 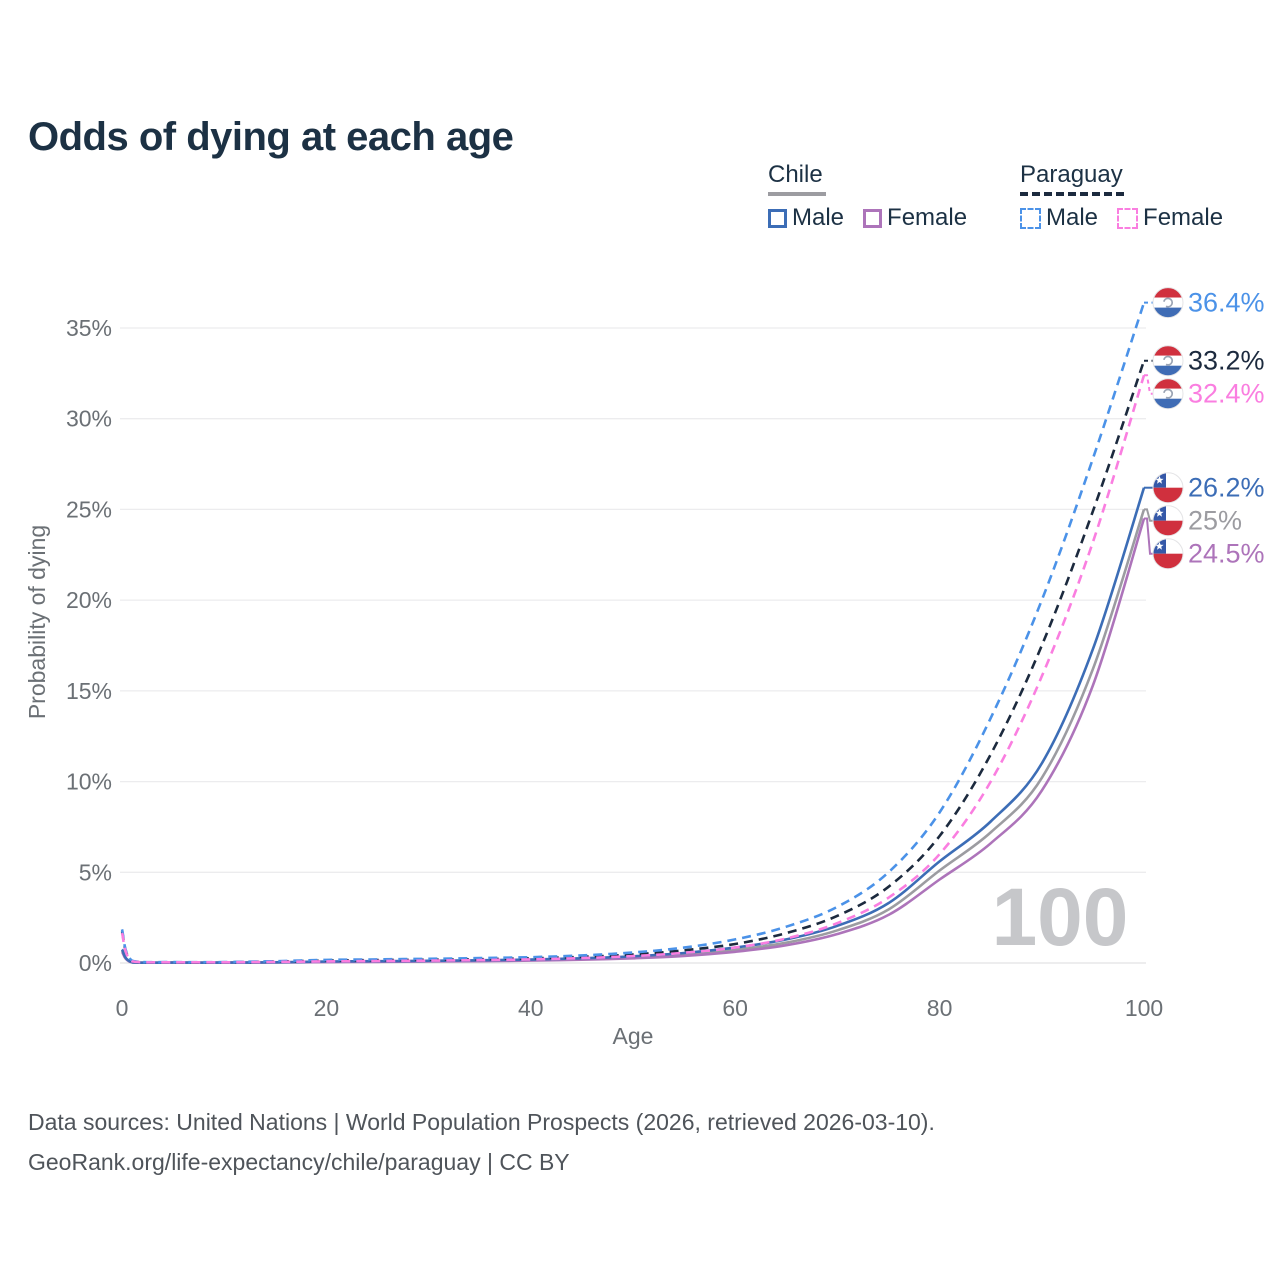 I want to click on legend-items-paraguay: Male Female, so click(x=1131, y=218).